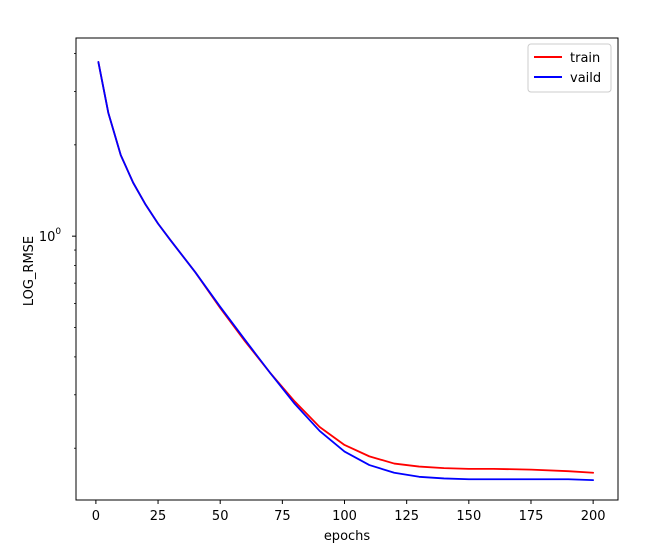 The image size is (661, 553). I want to click on x-tick-label: 125, so click(406, 516).